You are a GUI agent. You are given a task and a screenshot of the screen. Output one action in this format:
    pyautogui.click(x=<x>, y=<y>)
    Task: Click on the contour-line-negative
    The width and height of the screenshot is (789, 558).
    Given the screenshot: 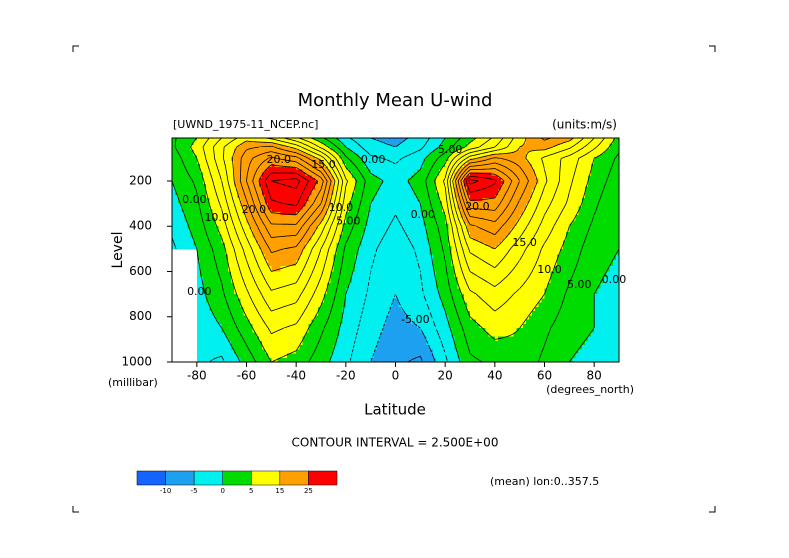 What is the action you would take?
    pyautogui.click(x=355, y=142)
    